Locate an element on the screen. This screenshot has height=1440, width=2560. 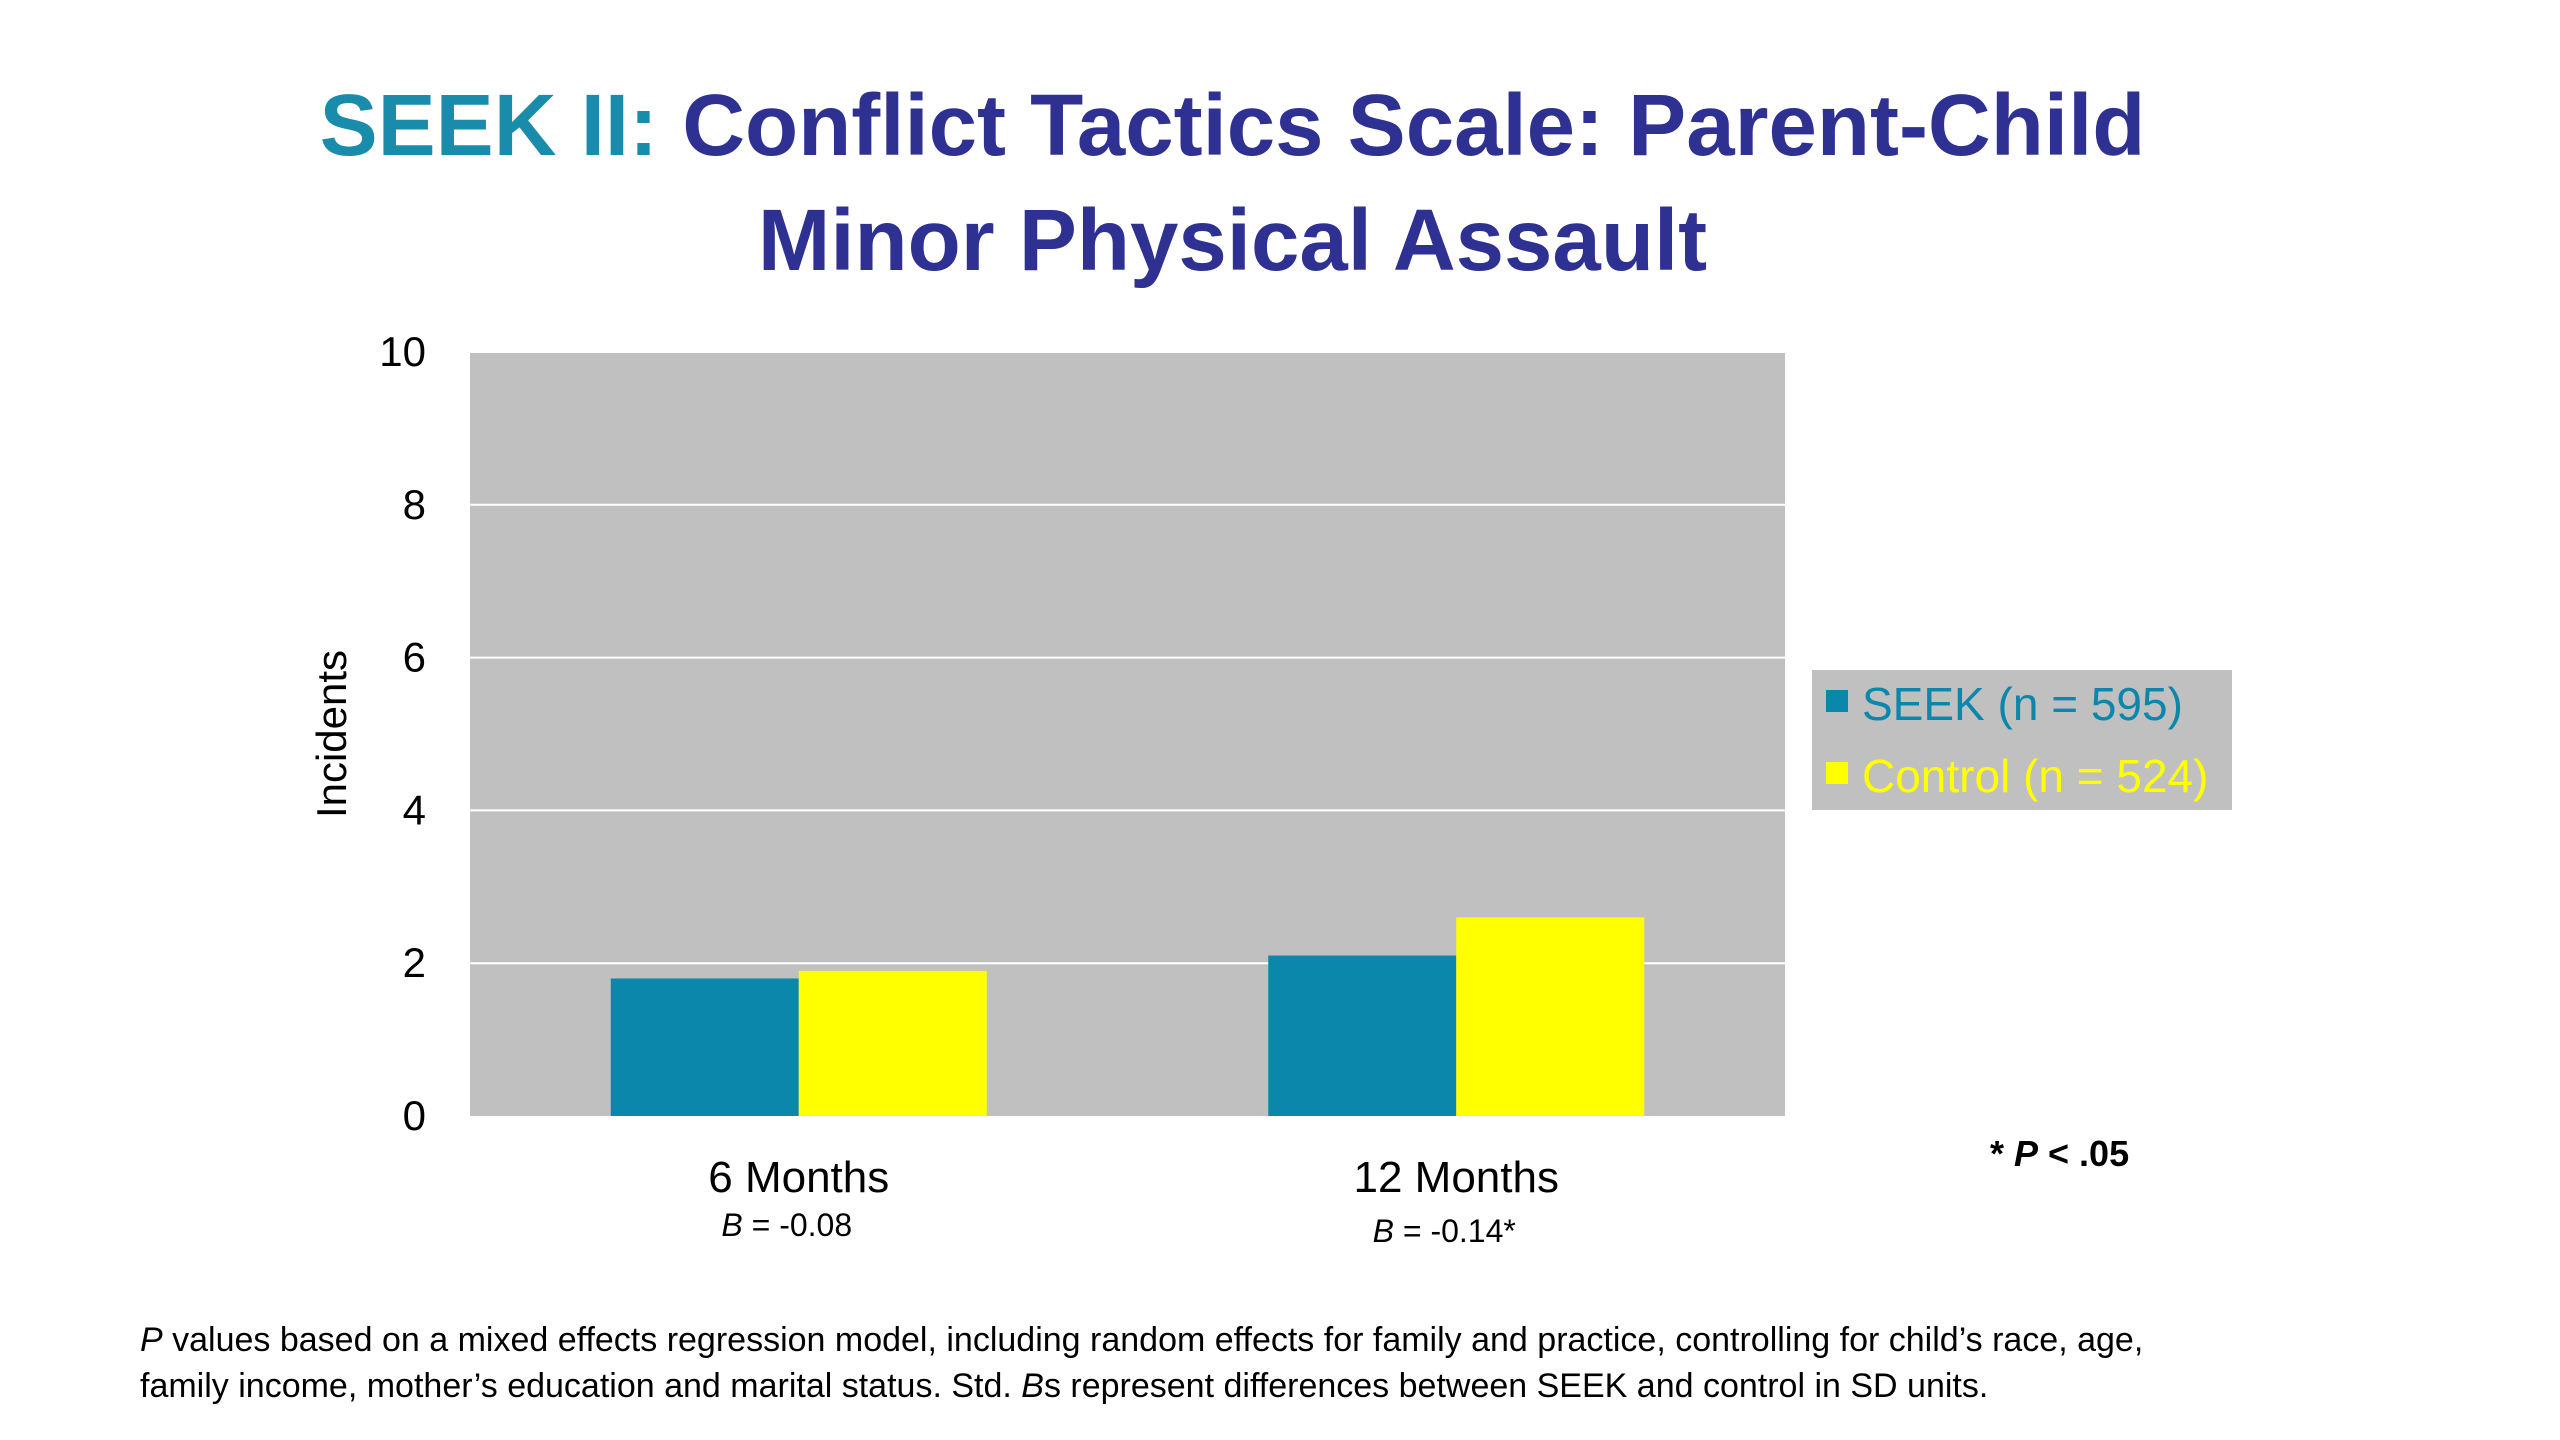
legend-label: SEEK (n = 595) is located at coordinates (2022, 704).